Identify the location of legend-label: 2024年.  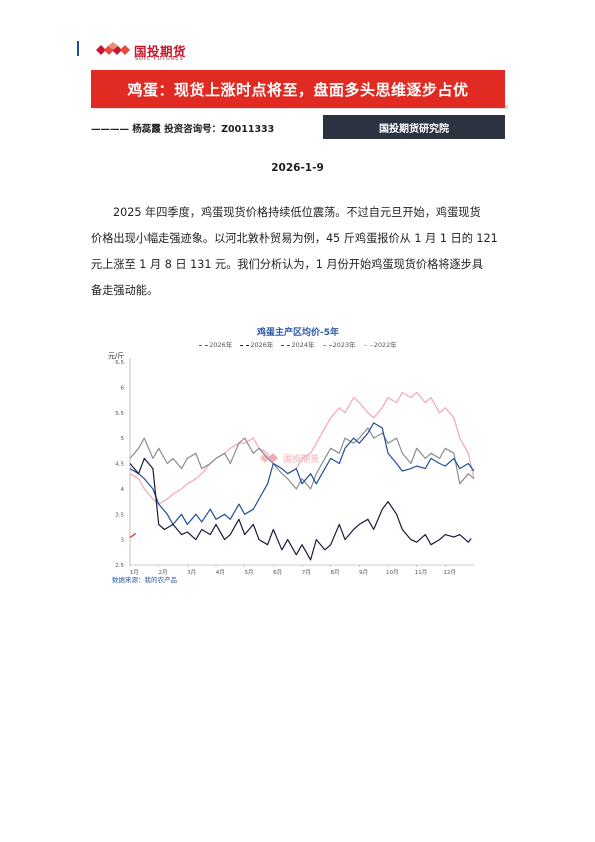
(303, 345).